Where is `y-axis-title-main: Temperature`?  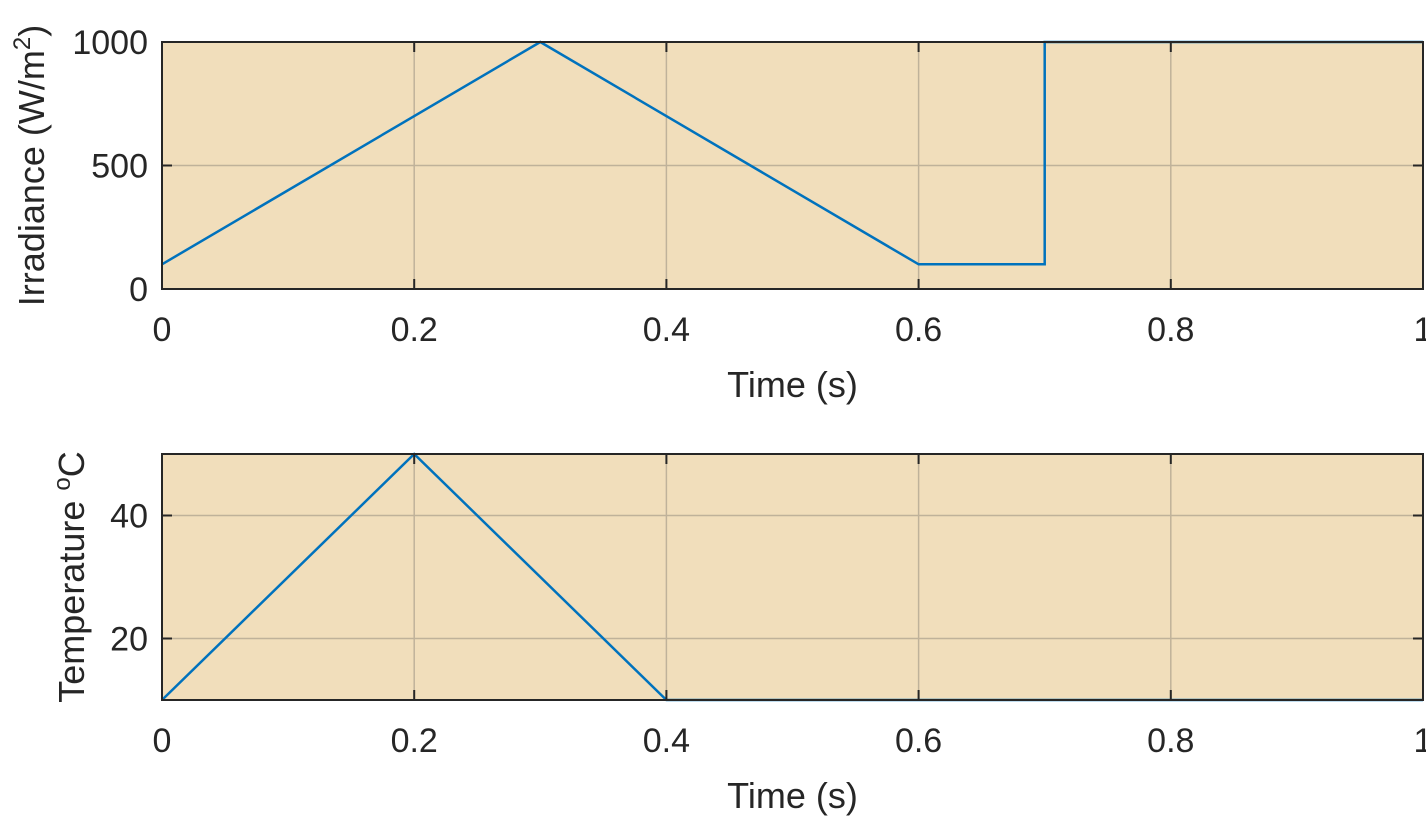
y-axis-title-main: Temperature is located at coordinates (71, 597).